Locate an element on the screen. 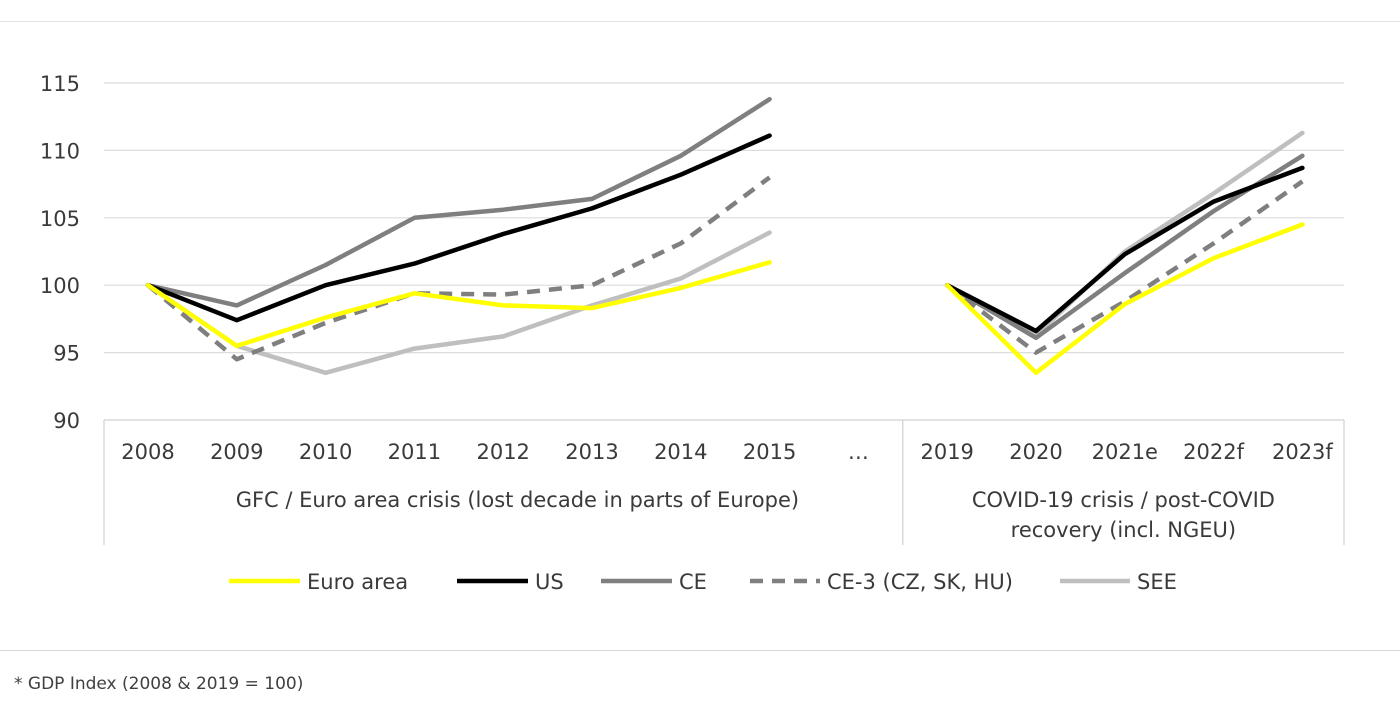 The width and height of the screenshot is (1400, 702). x-tick-label: 2009 is located at coordinates (236, 452).